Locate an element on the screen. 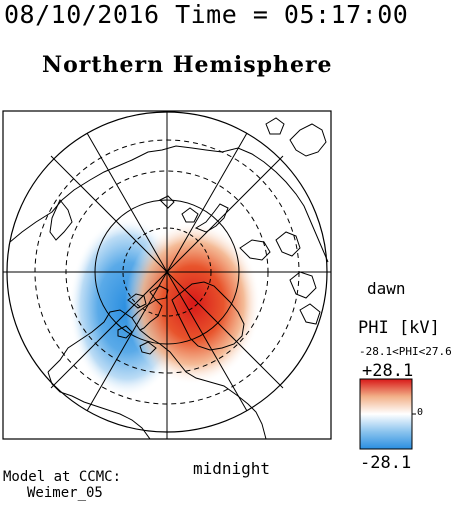 The width and height of the screenshot is (470, 508). colorbar is located at coordinates (386, 414).